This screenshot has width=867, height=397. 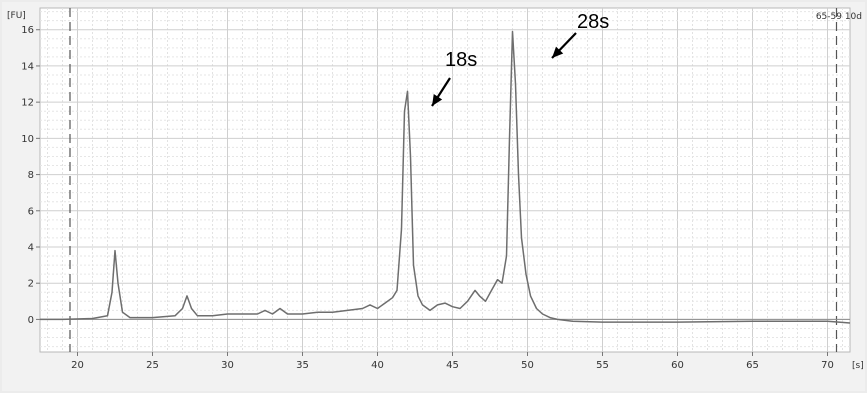 What do you see at coordinates (27, 66) in the screenshot?
I see `y-tick-label: 14` at bounding box center [27, 66].